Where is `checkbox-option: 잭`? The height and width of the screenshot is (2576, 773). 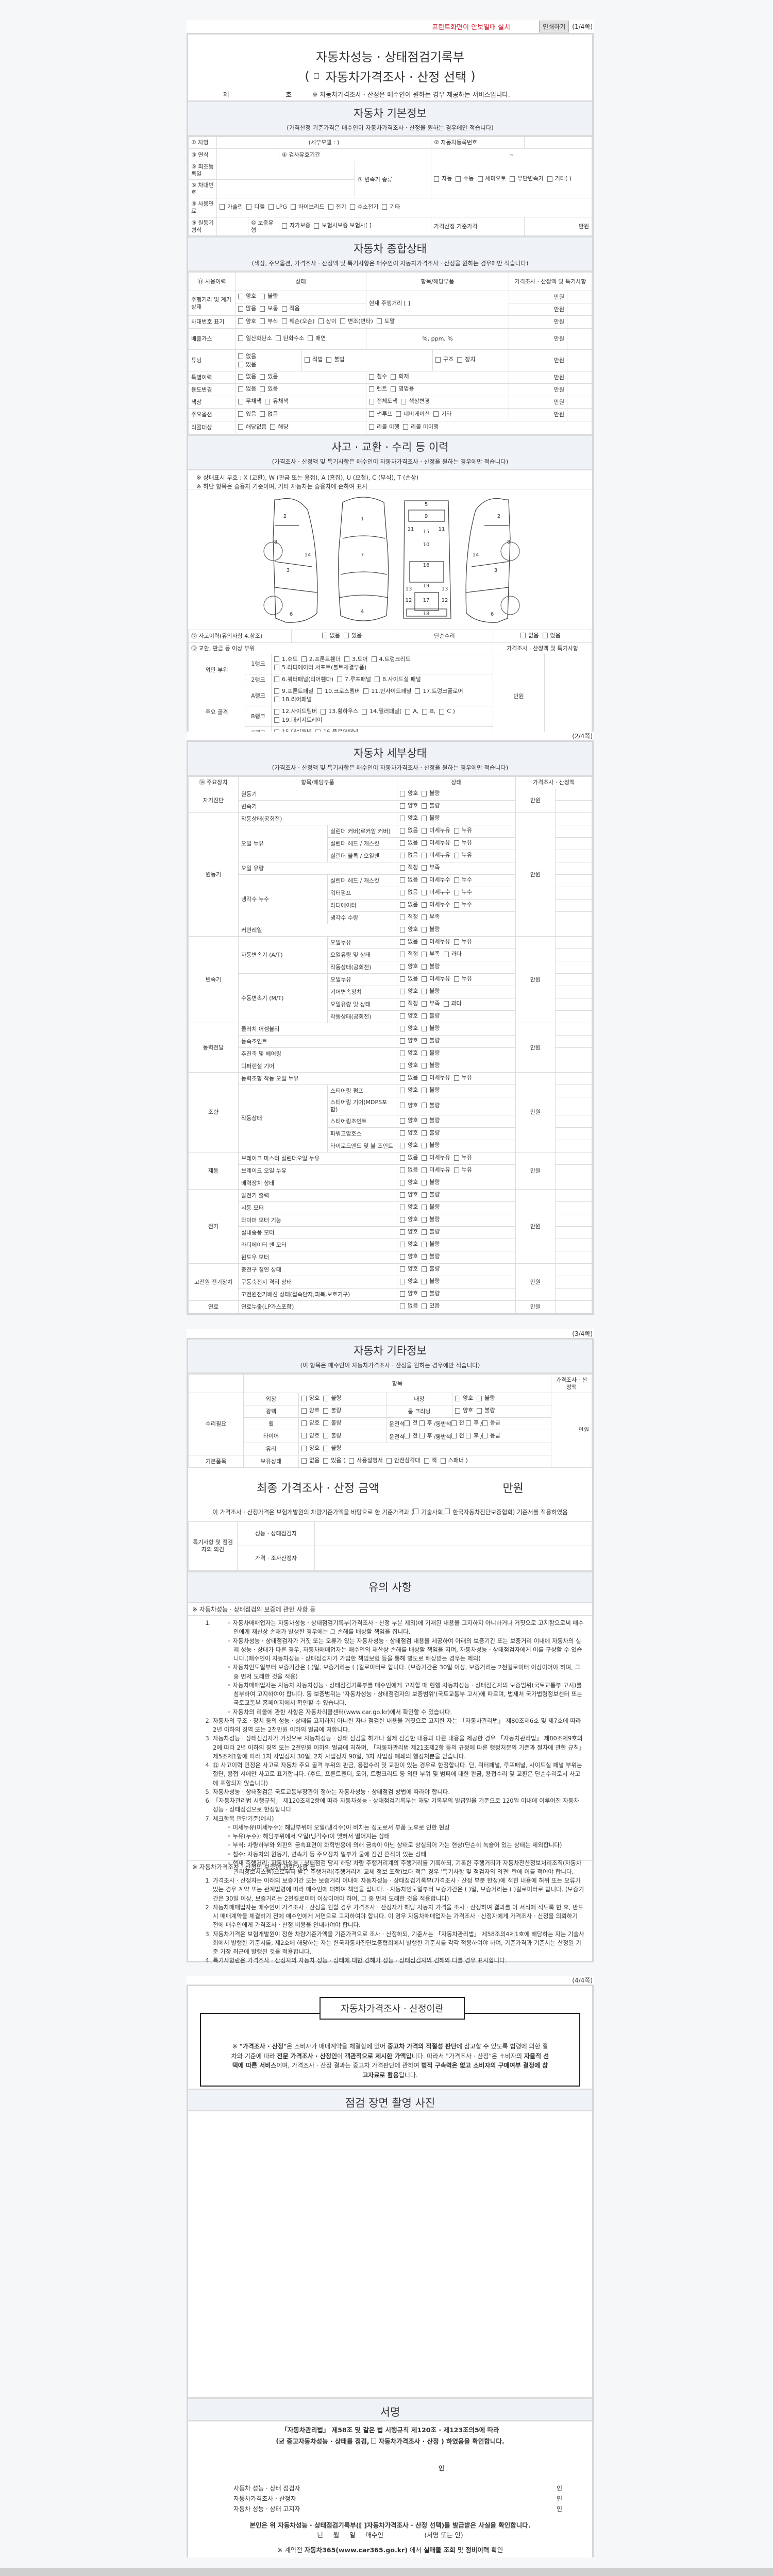
checkbox-option: 잭 is located at coordinates (430, 1460).